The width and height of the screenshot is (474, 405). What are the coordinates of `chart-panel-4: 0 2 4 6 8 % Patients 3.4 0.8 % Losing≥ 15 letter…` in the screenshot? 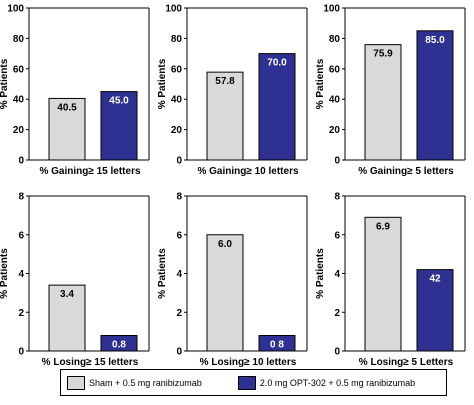 It's located at (75, 280).